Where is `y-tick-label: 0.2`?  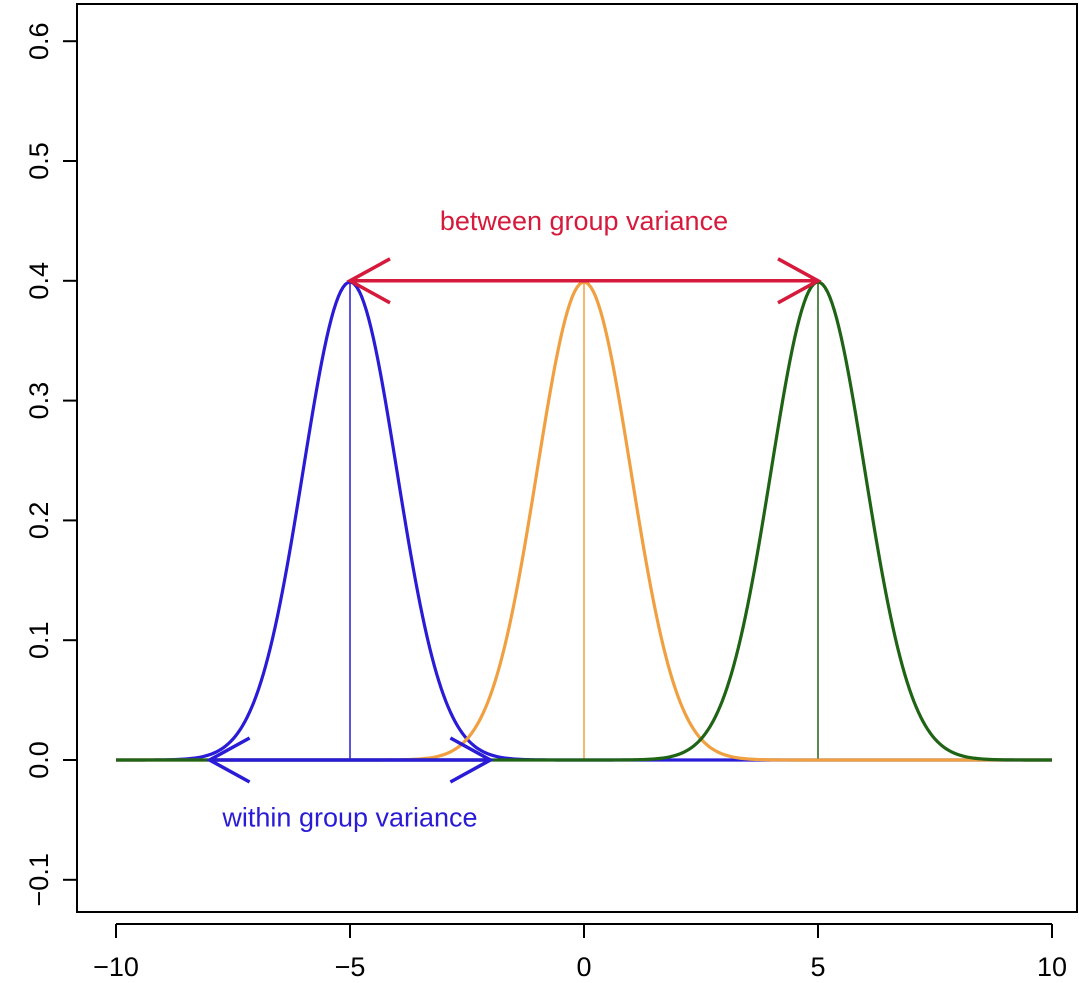 y-tick-label: 0.2 is located at coordinates (39, 521).